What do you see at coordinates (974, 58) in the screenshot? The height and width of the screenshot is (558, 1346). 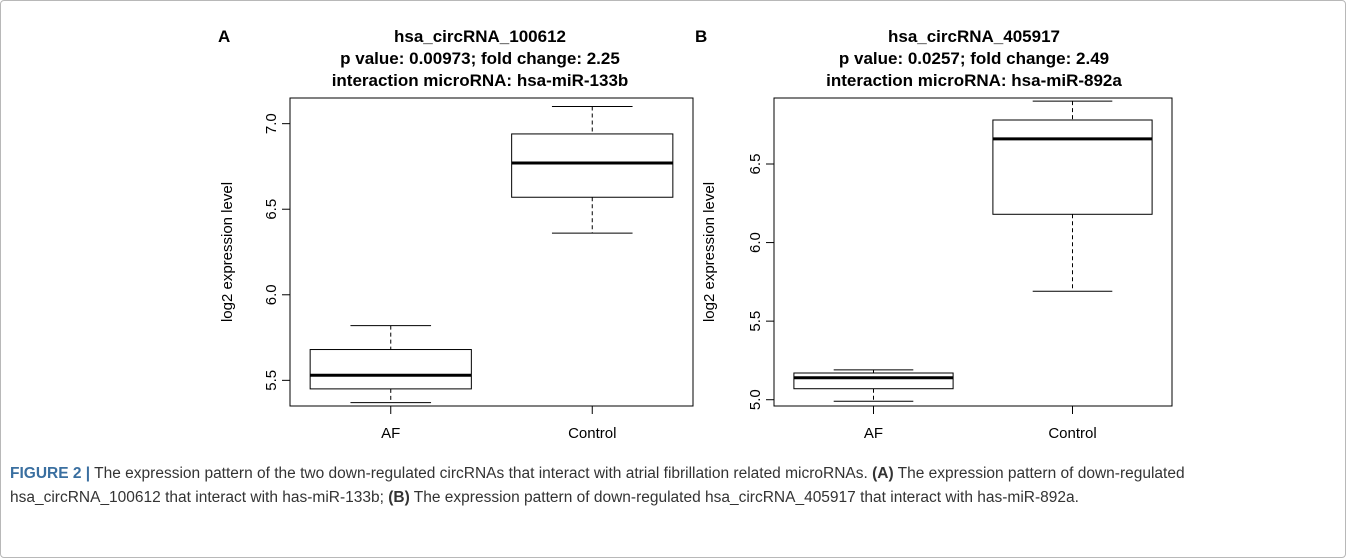 I see `chart-title-line: p value: 0.0257; fold change: 2.49` at bounding box center [974, 58].